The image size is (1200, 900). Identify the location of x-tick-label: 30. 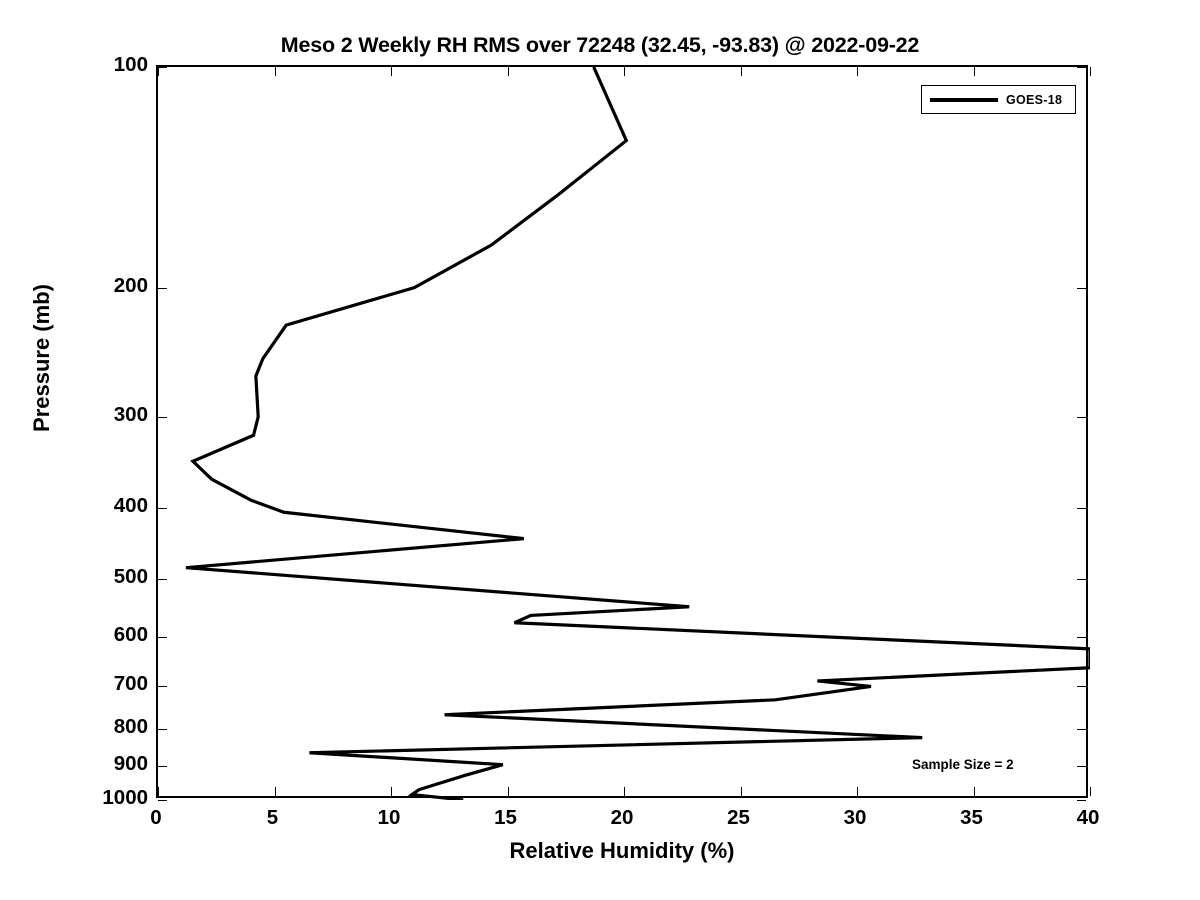
(855, 817).